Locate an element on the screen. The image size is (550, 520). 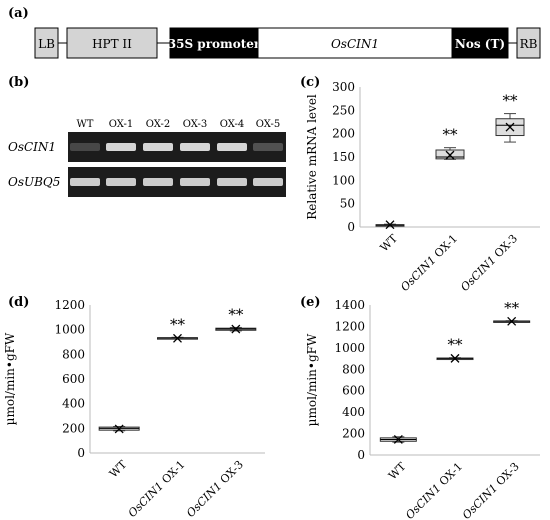
gel-lane-label: OX-1 is located at coordinates (121, 124).